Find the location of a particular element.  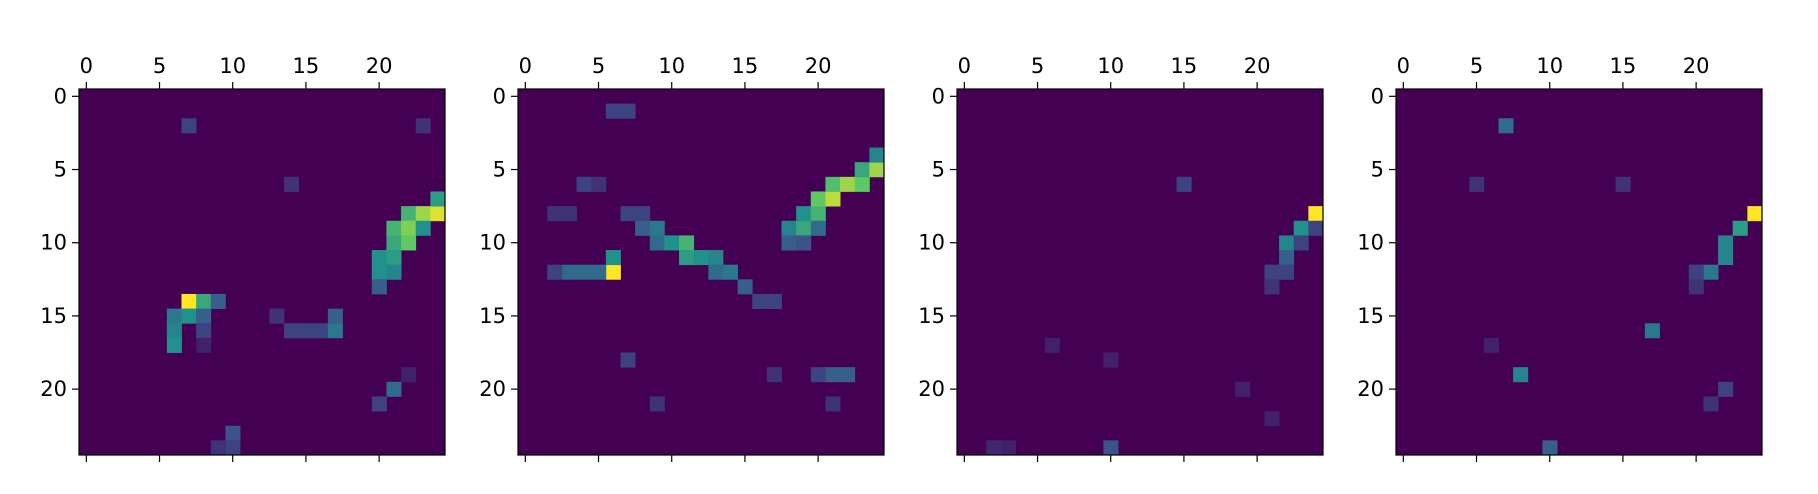

heatmap-background is located at coordinates (1140, 272).